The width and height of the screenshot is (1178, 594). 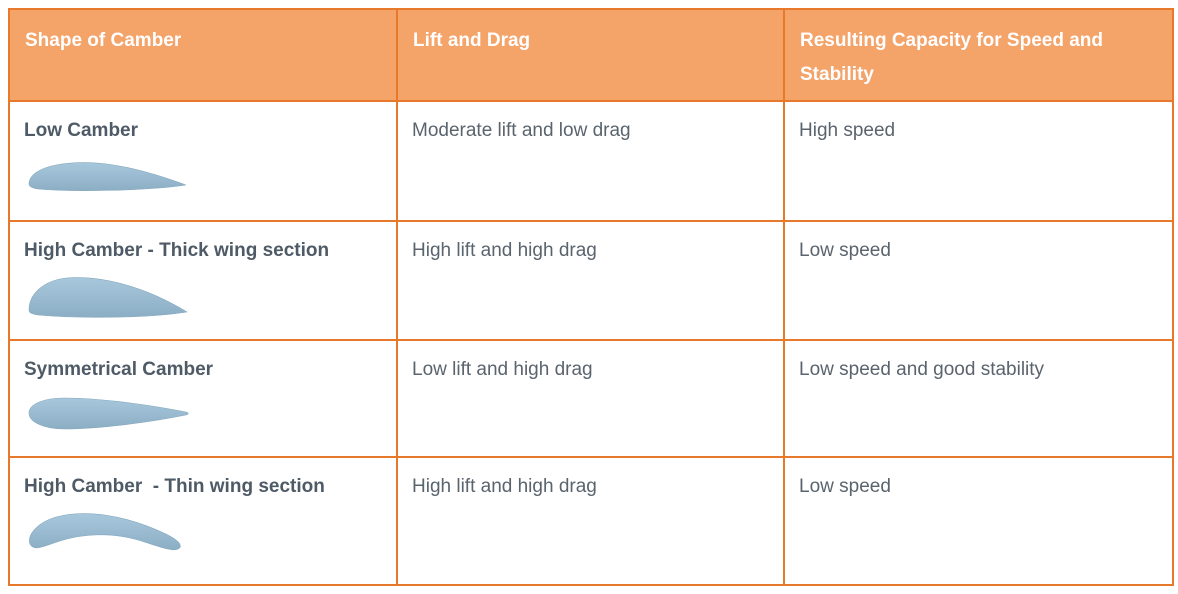 I want to click on lift-drag-text: Moderate lift and low drag, so click(x=521, y=130).